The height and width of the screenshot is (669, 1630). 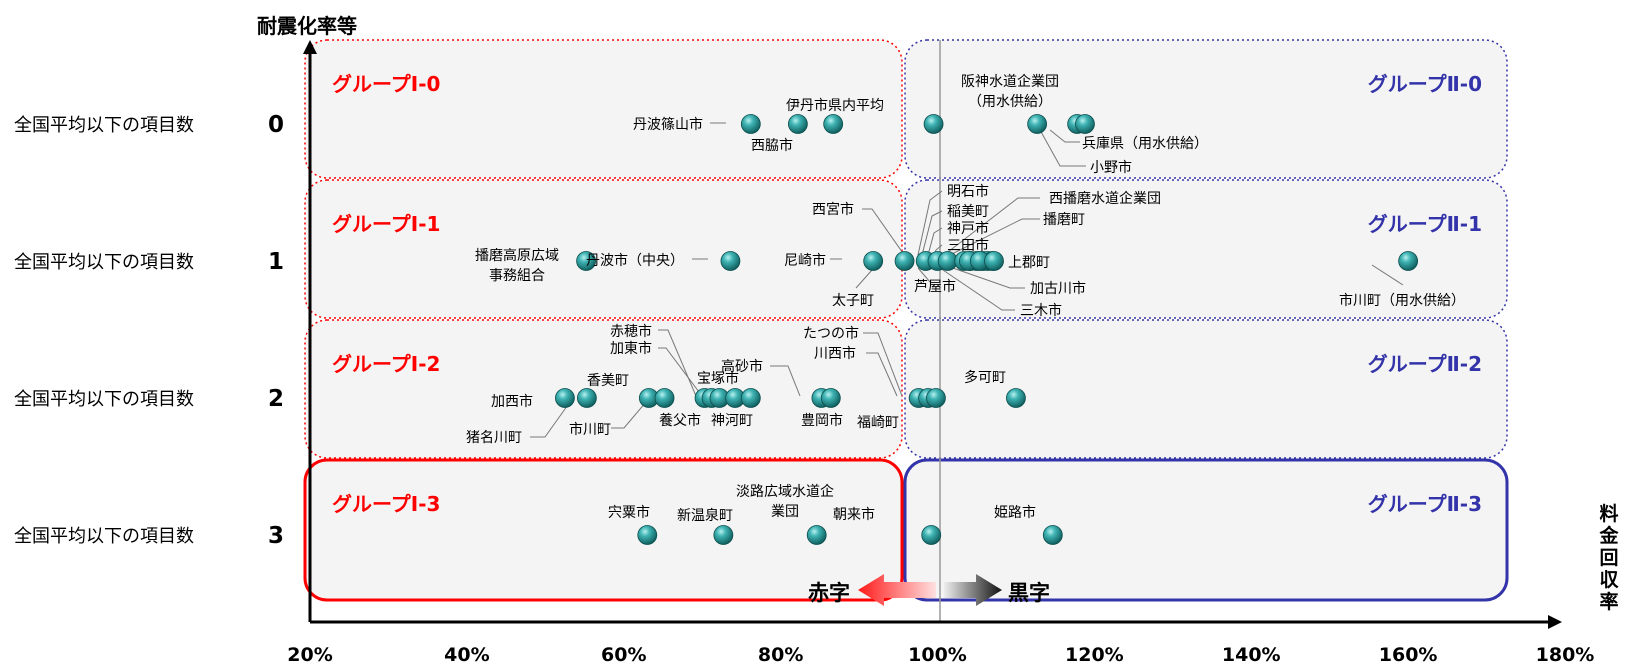 What do you see at coordinates (985, 377) in the screenshot?
I see `point-label: 多可町` at bounding box center [985, 377].